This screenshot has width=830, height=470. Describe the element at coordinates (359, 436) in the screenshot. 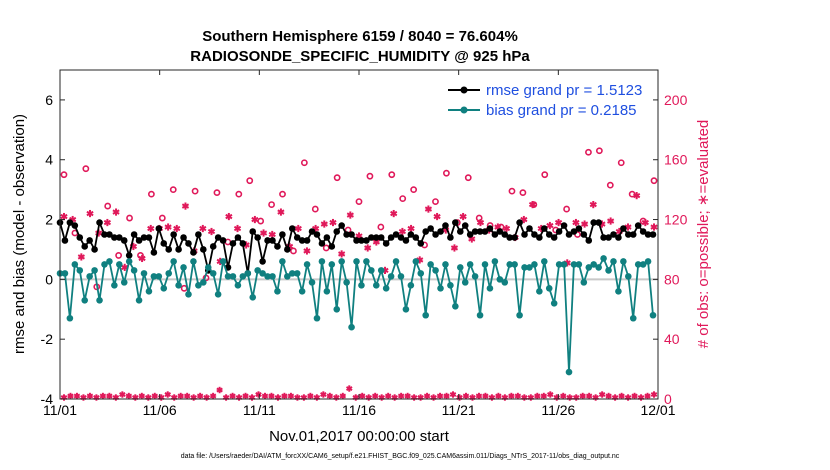

I see `x-axis-label: Nov.01,2017 00:00:00 start` at that location.